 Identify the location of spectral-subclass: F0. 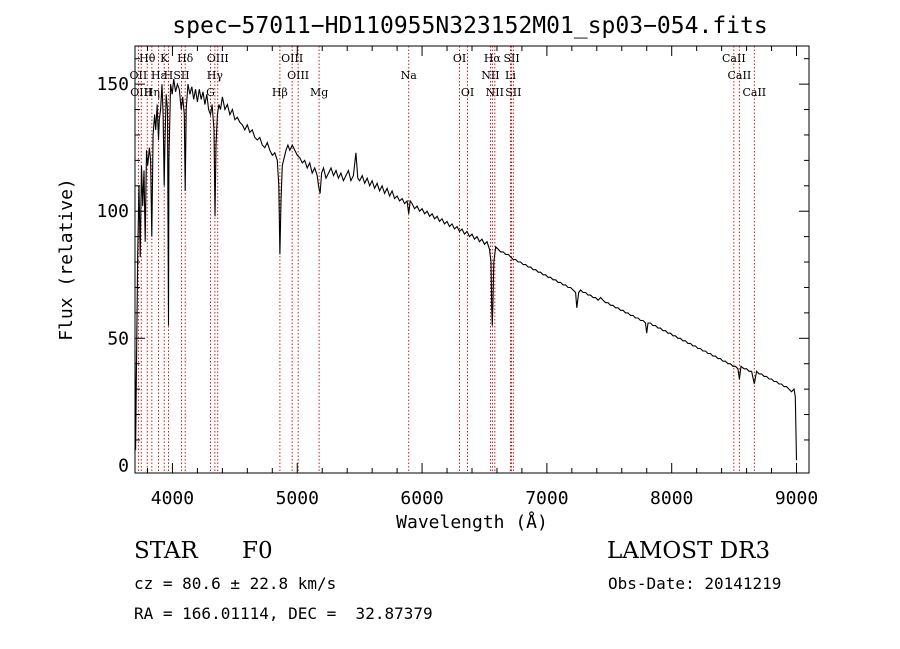
(257, 551).